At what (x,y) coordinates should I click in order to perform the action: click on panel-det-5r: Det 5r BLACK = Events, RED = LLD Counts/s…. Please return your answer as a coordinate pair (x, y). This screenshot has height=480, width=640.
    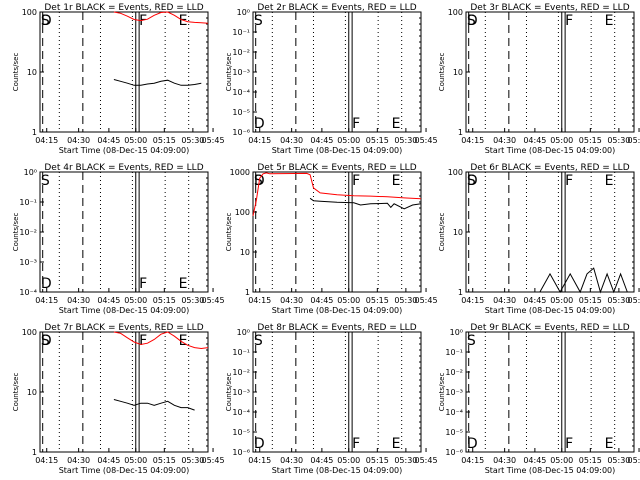
    Looking at the image, I should click on (331, 239).